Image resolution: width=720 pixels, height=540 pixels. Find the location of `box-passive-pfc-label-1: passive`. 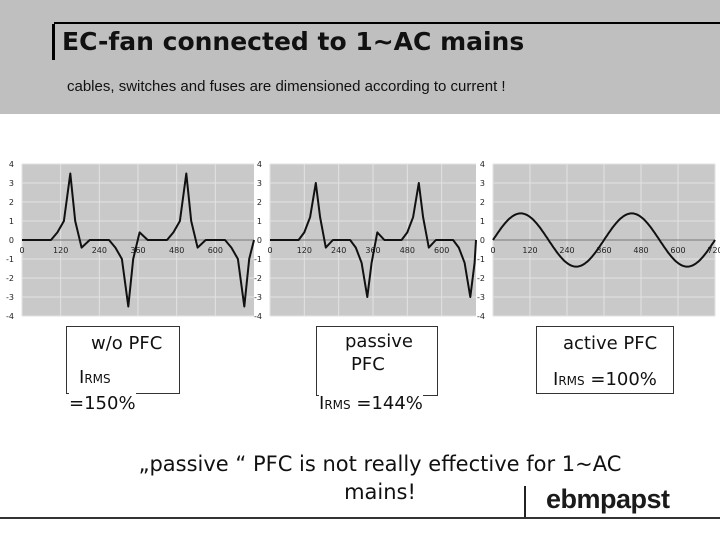

box-passive-pfc-label-1: passive is located at coordinates (379, 341).